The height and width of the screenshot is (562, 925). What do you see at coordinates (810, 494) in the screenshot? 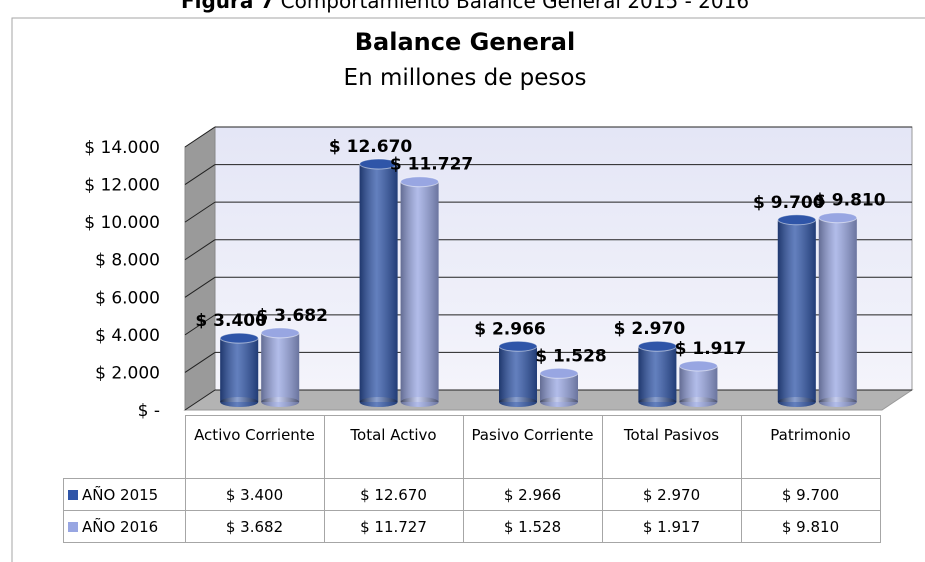
I see `table-value: $ 9.700` at bounding box center [810, 494].